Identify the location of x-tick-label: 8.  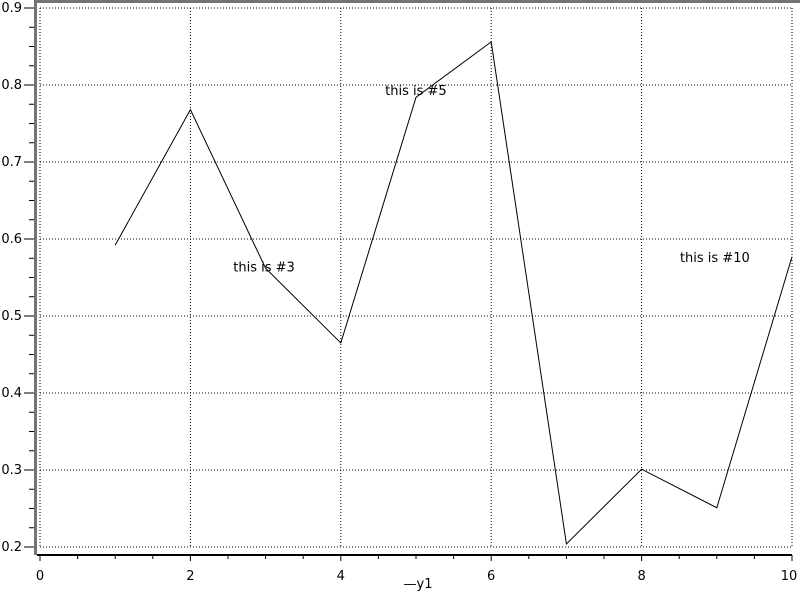
(641, 576).